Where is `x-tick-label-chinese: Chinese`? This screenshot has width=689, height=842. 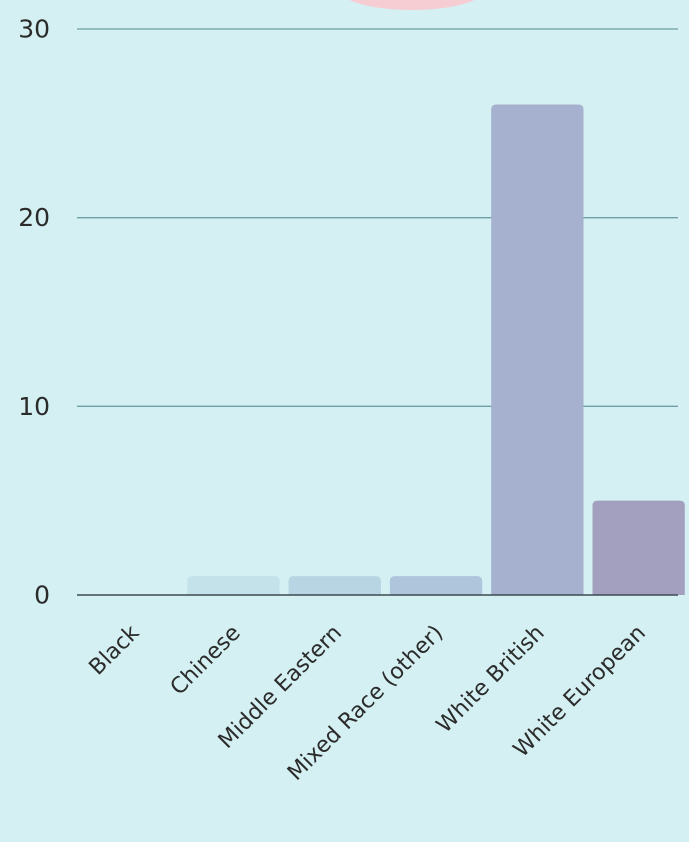
x-tick-label-chinese: Chinese is located at coordinates (206, 661).